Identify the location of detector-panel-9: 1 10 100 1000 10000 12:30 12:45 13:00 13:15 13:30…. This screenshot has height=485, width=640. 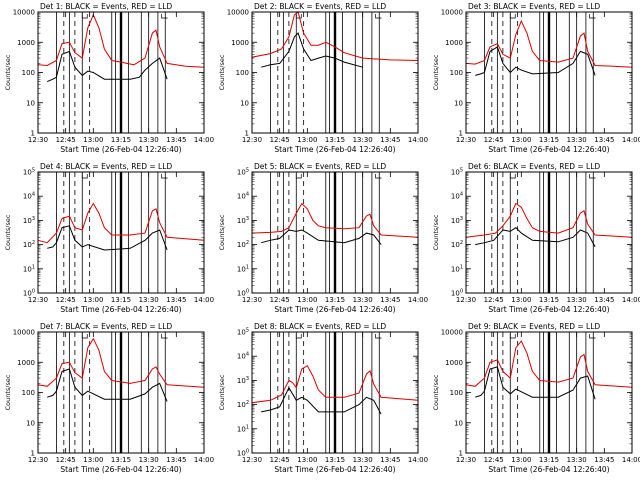
(536, 398).